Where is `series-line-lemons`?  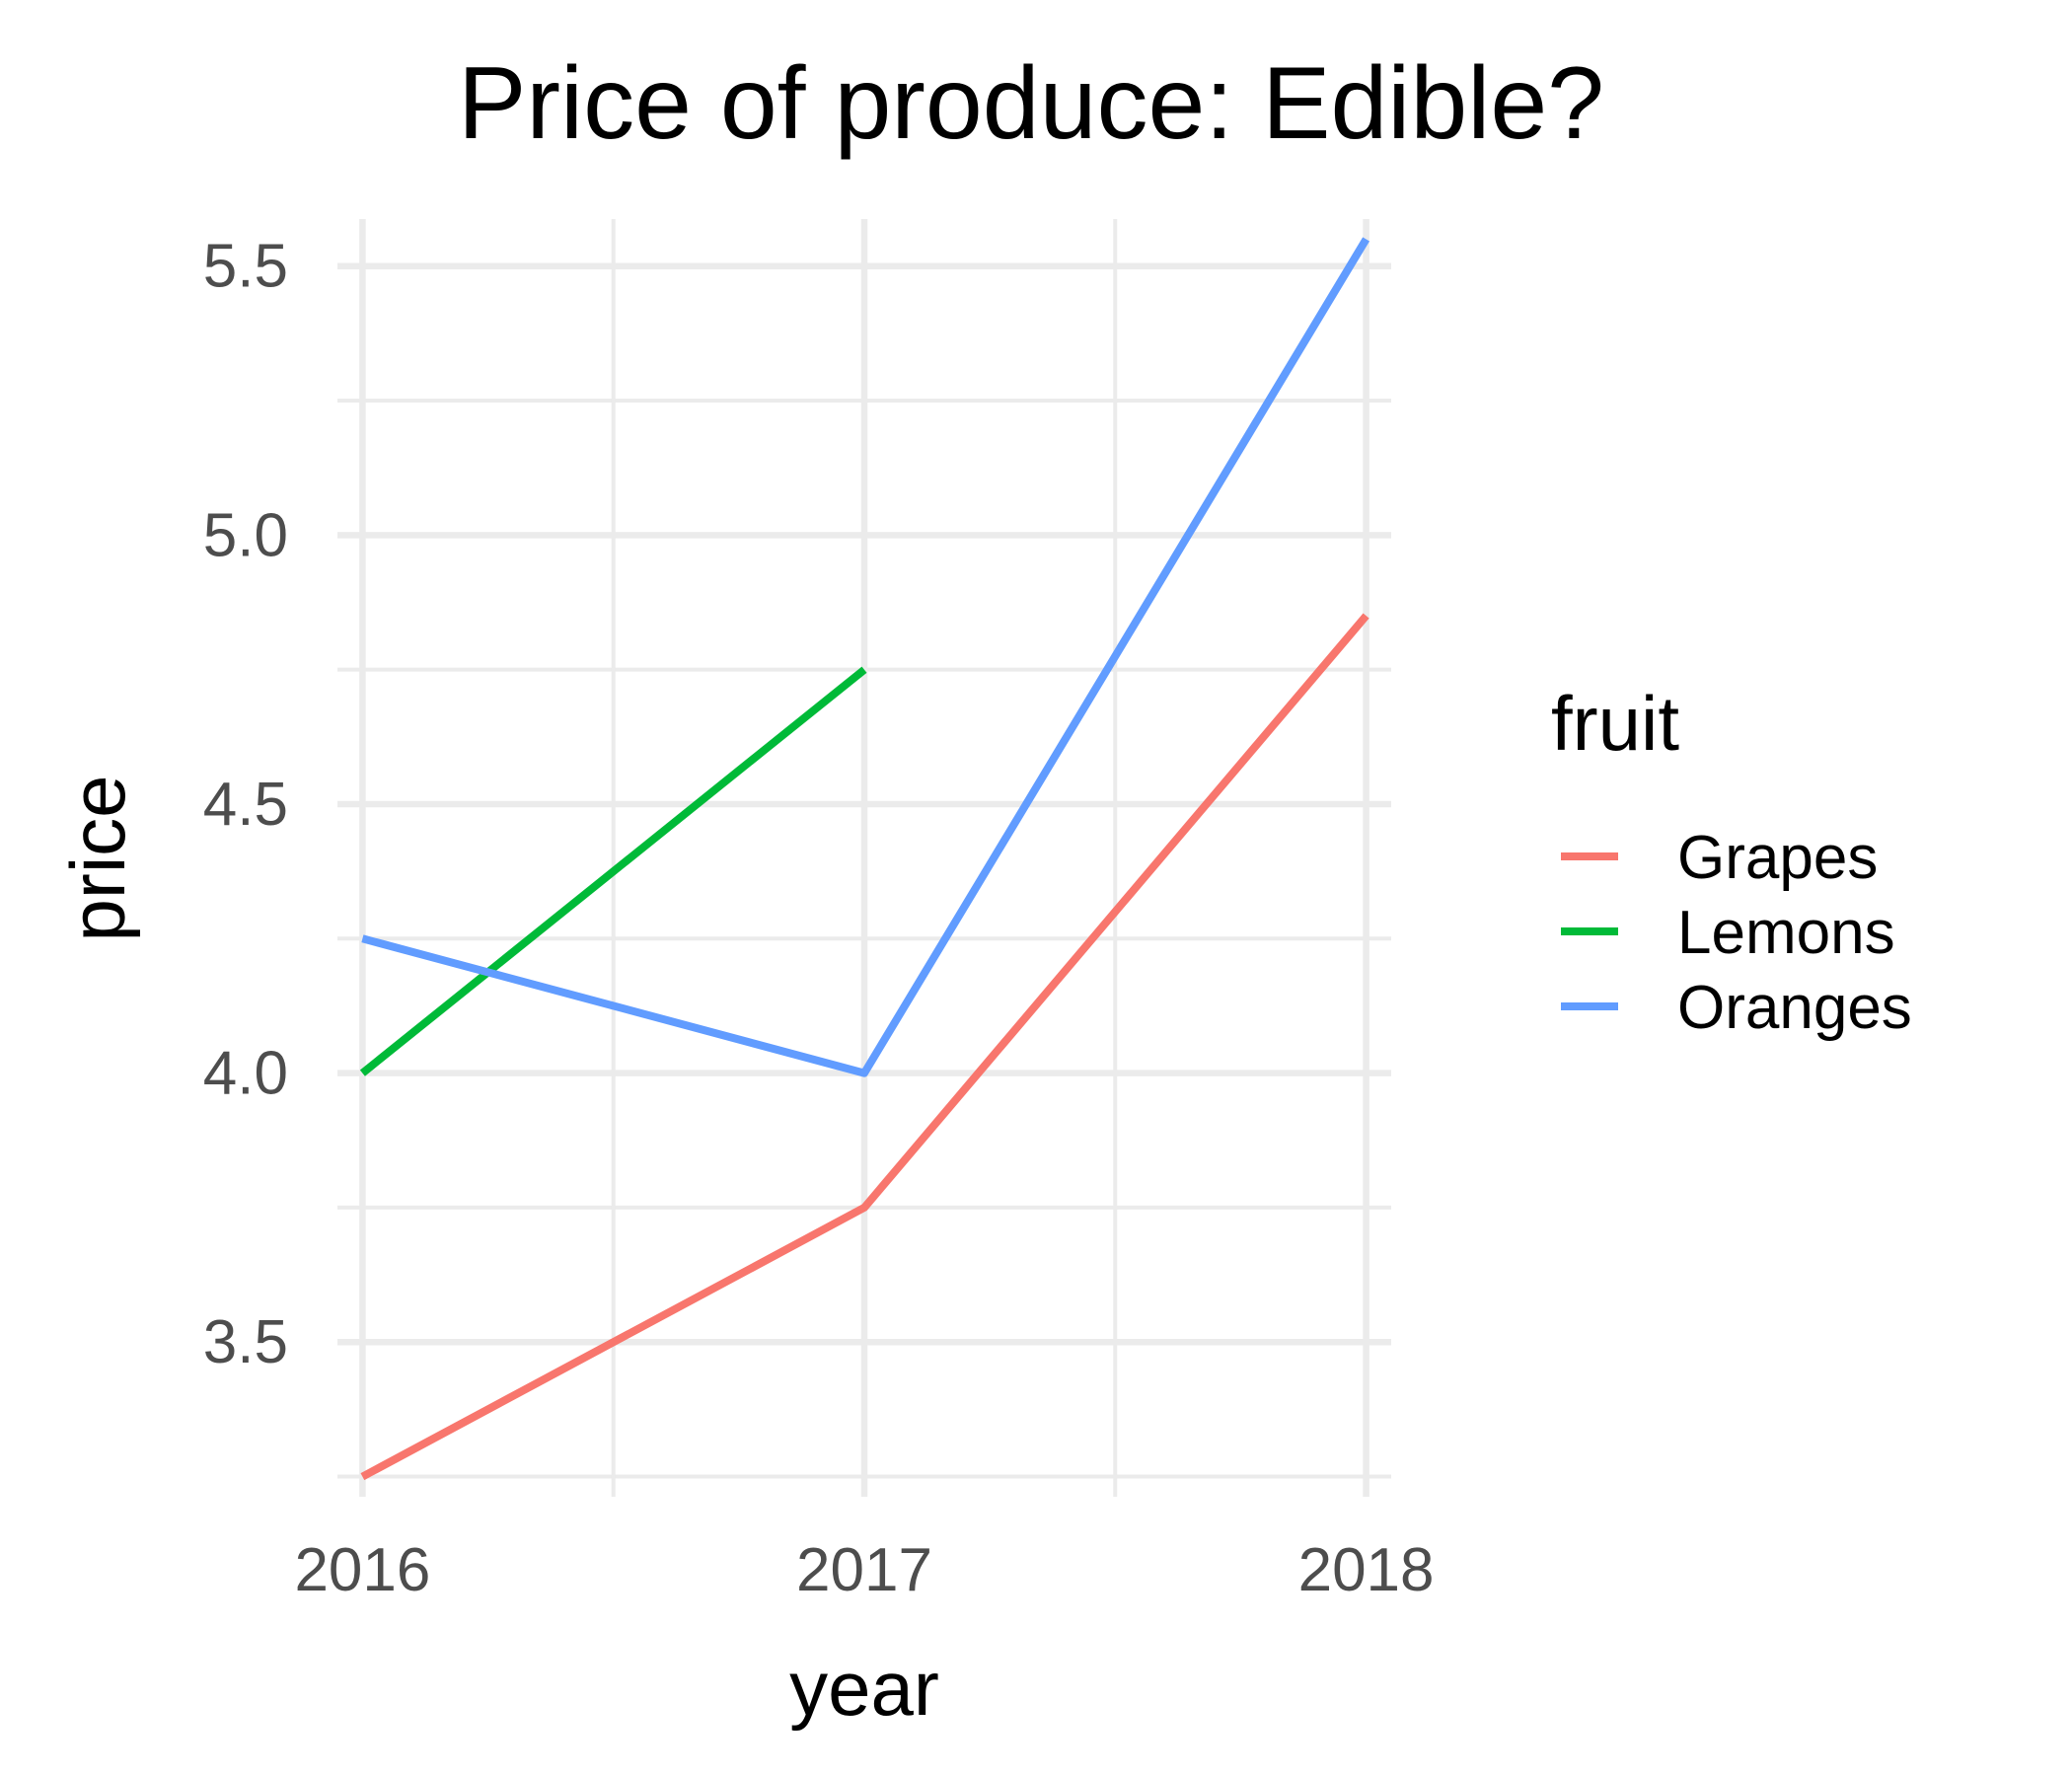 series-line-lemons is located at coordinates (613, 871).